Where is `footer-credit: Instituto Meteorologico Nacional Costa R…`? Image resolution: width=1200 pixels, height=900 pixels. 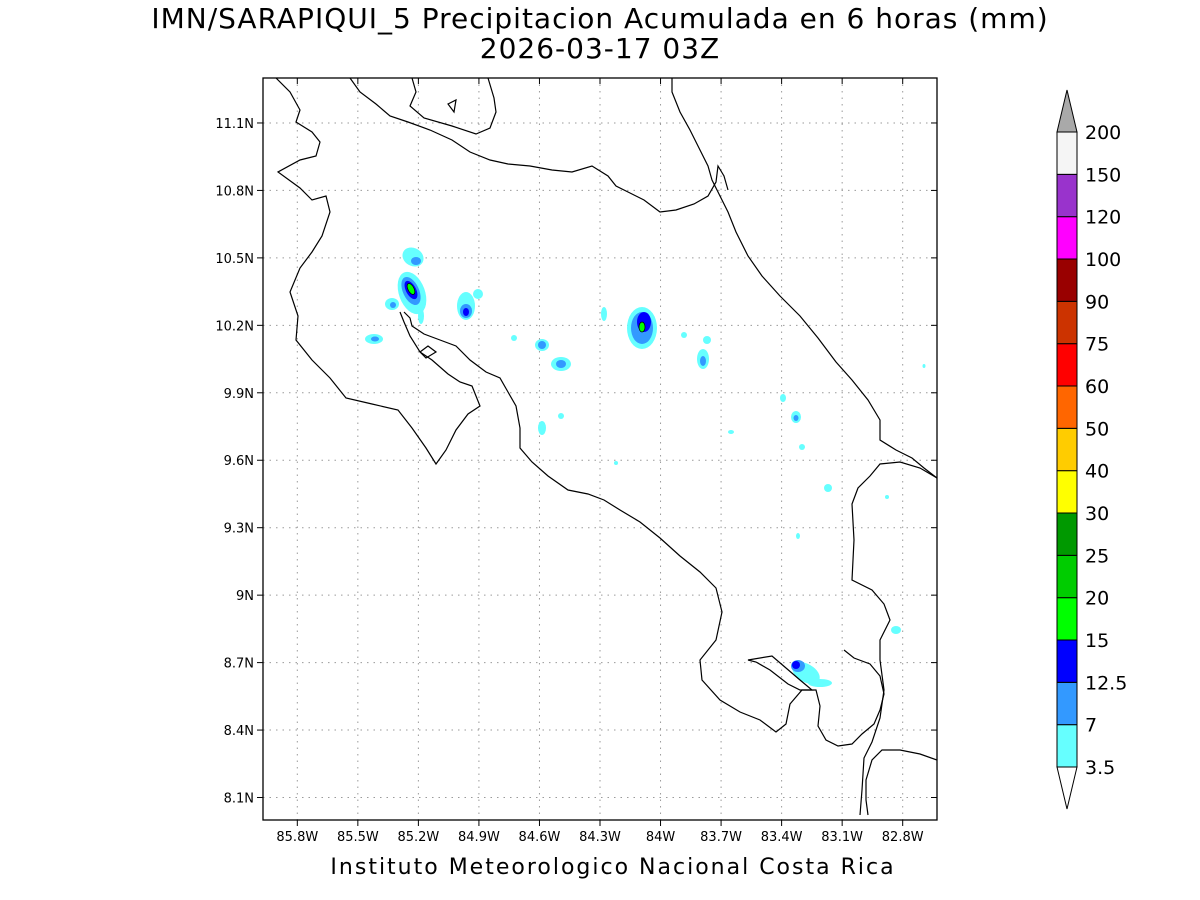
footer-credit: Instituto Meteorologico Nacional Costa R… is located at coordinates (613, 867).